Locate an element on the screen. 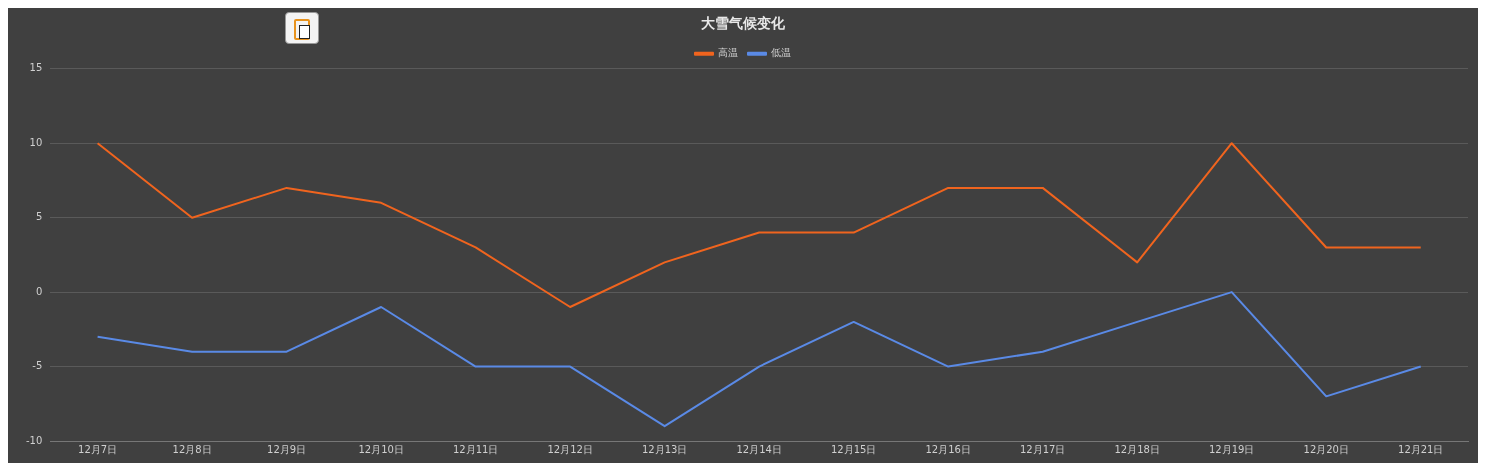 Image resolution: width=1487 pixels, height=465 pixels. x-tick-label: 12月18日 is located at coordinates (1137, 449).